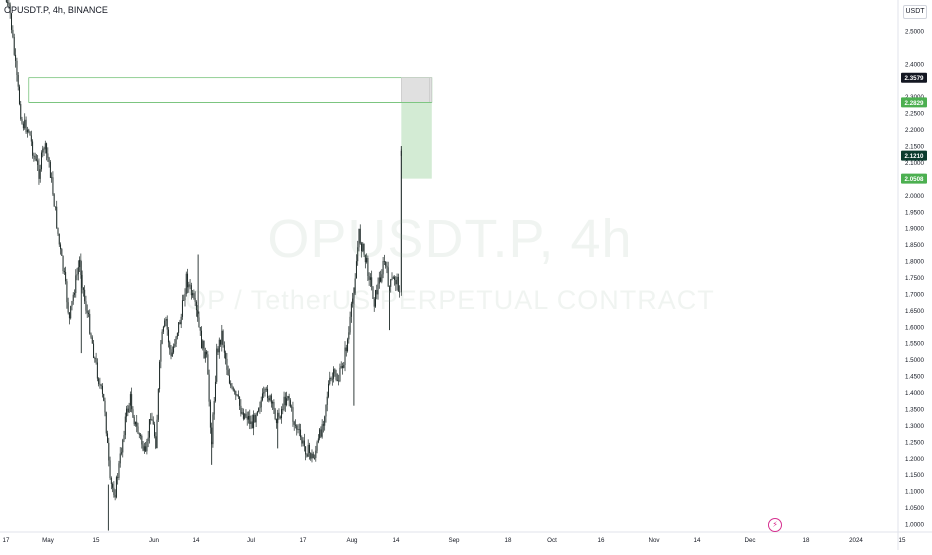 Image resolution: width=932 pixels, height=555 pixels. Describe the element at coordinates (914, 459) in the screenshot. I see `y-tick-label: 1.2000` at that location.